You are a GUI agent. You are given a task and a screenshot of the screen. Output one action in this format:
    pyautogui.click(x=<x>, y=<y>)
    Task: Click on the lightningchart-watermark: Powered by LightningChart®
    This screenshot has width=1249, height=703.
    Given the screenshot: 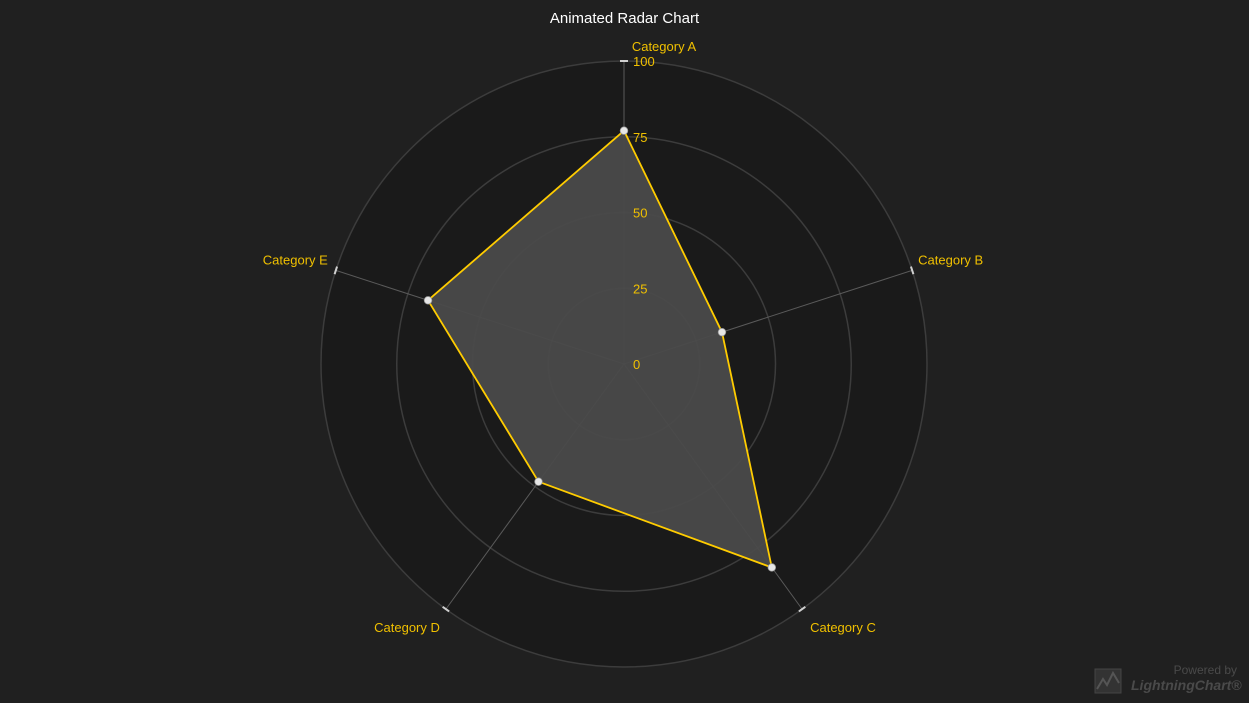 What is the action you would take?
    pyautogui.click(x=1168, y=681)
    